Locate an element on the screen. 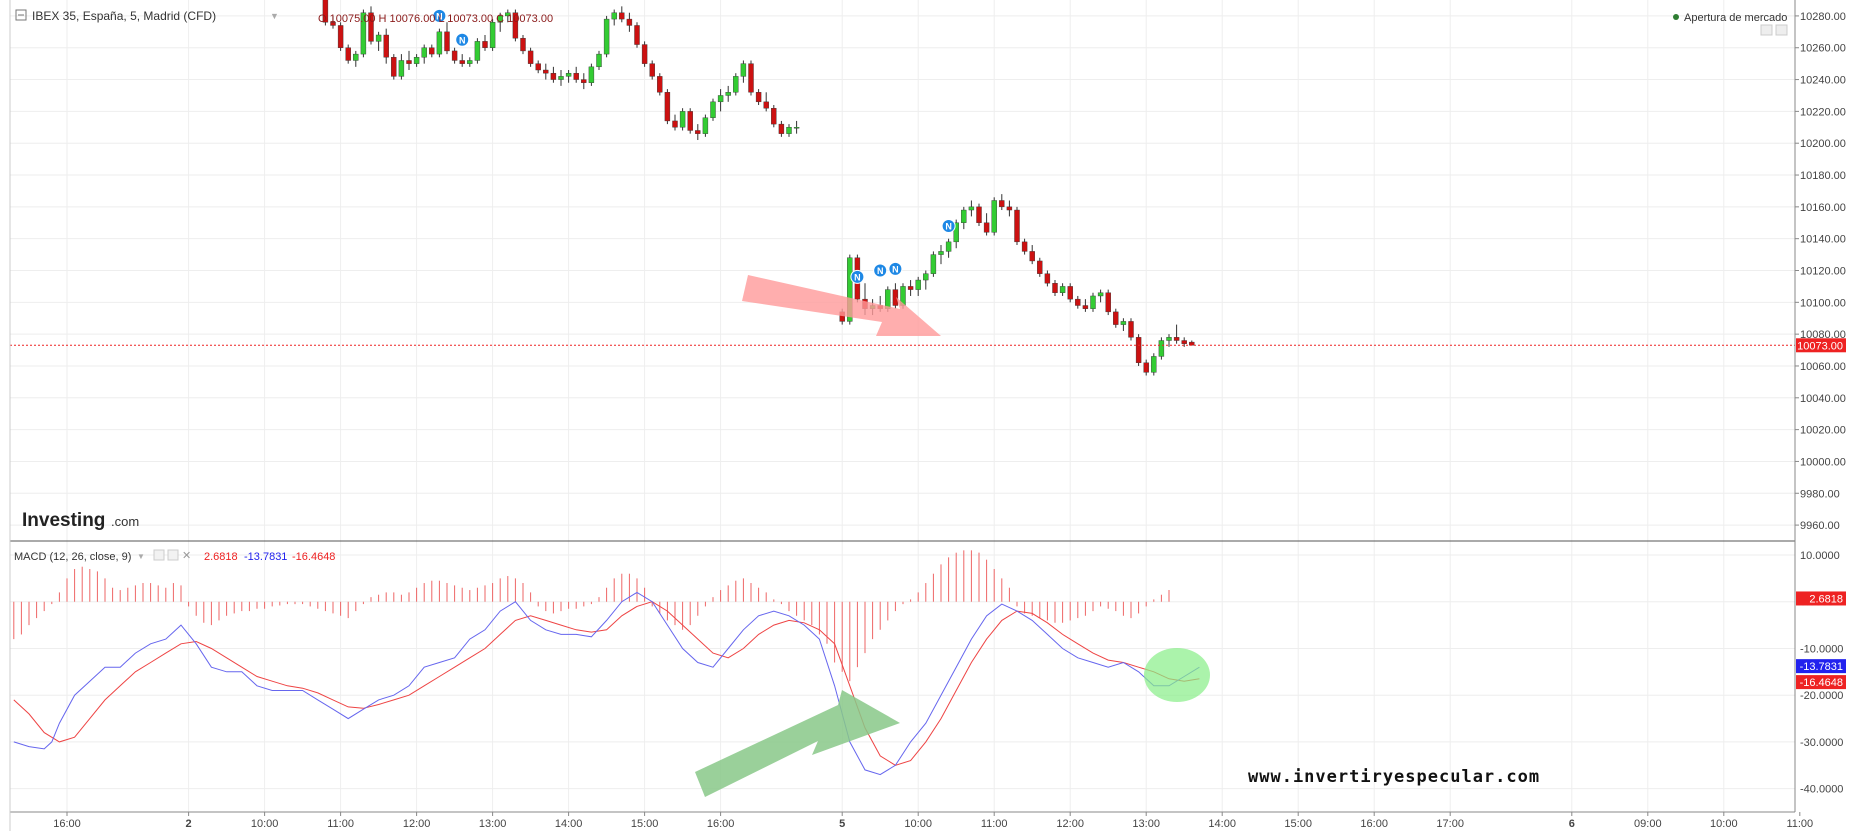 The height and width of the screenshot is (836, 1856). price-tick-label: 9980.00 is located at coordinates (1820, 494).